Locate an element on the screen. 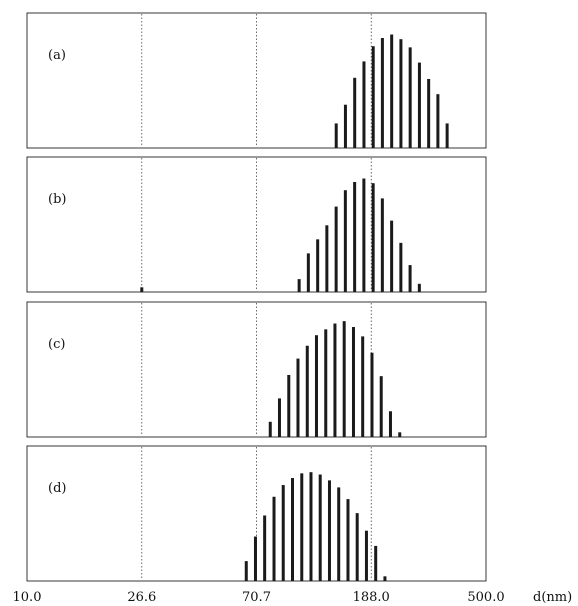 The height and width of the screenshot is (606, 578). panel-c-label: (c) is located at coordinates (56, 344).